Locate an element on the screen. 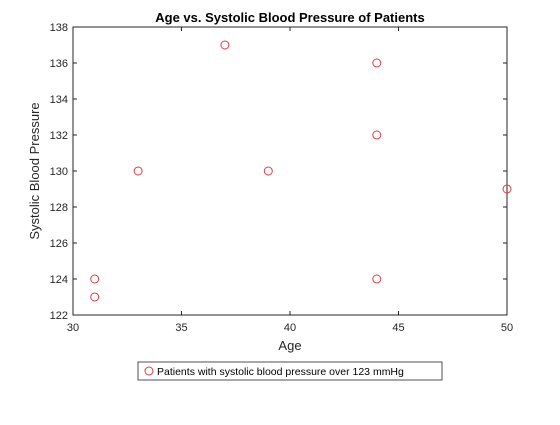 The width and height of the screenshot is (560, 425). legend-box is located at coordinates (290, 371).